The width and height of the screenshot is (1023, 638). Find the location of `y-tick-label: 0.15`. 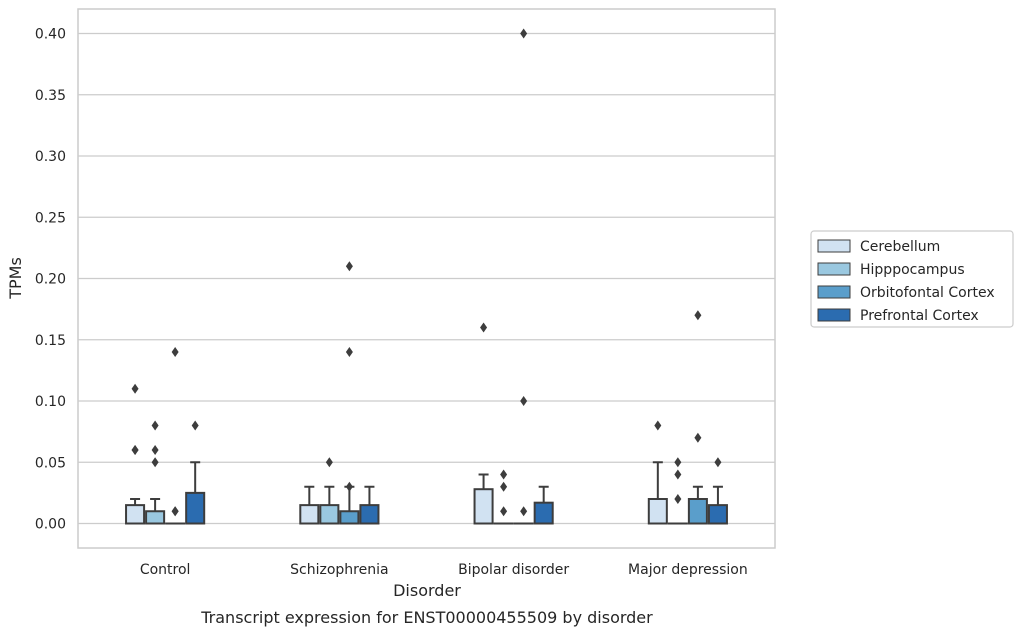

y-tick-label: 0.15 is located at coordinates (50, 341).